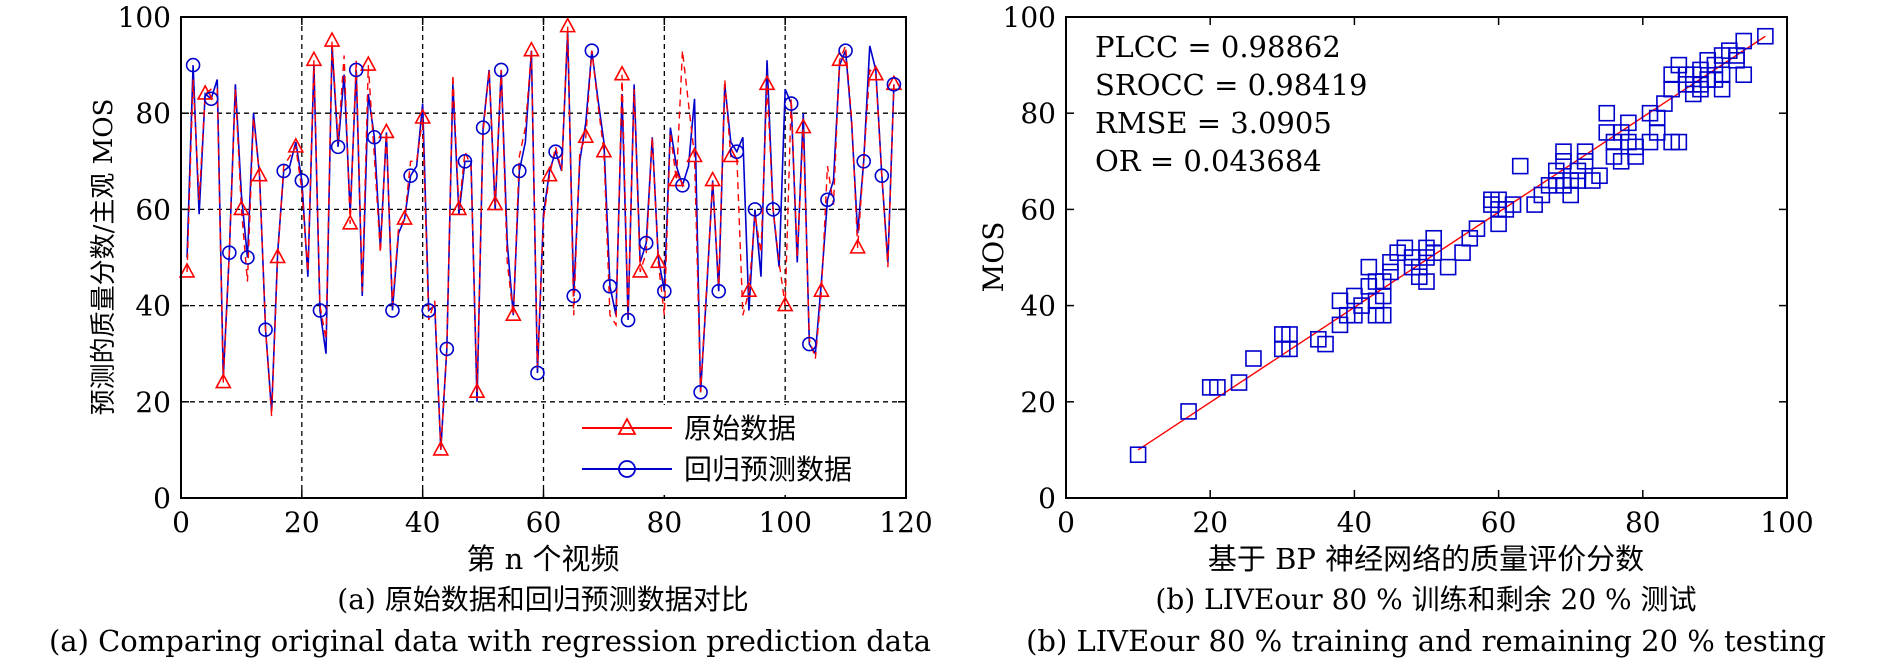 The width and height of the screenshot is (1890, 664). Describe the element at coordinates (1208, 161) in the screenshot. I see `stat-or: OR = 0.043684` at that location.